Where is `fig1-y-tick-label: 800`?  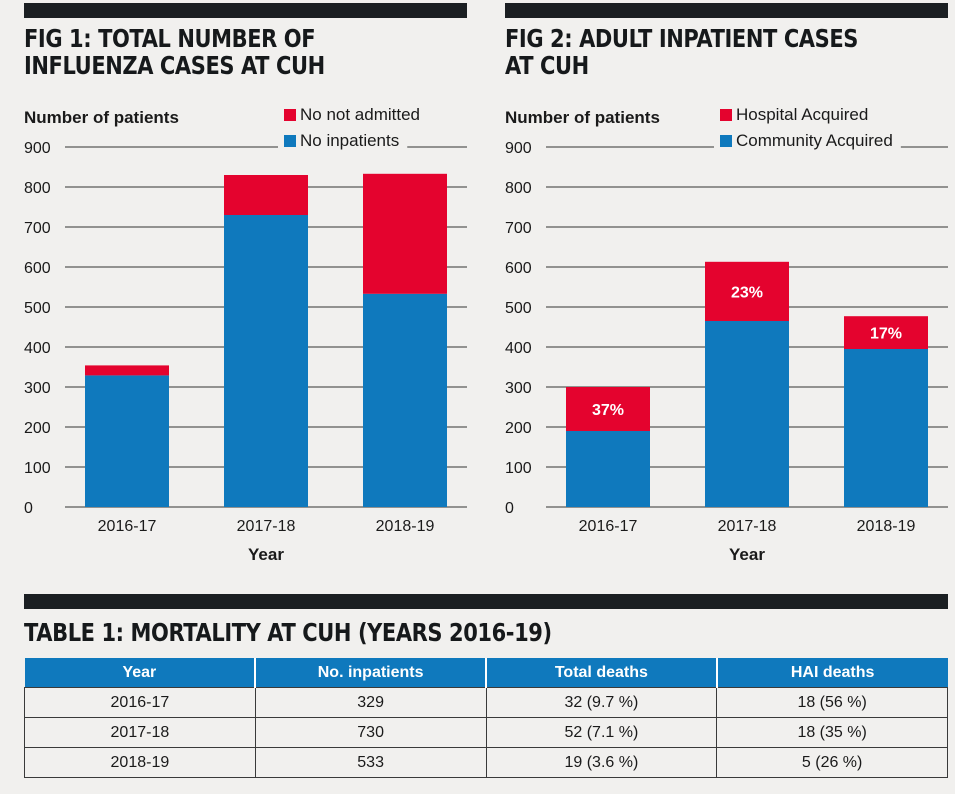 fig1-y-tick-label: 800 is located at coordinates (37, 188).